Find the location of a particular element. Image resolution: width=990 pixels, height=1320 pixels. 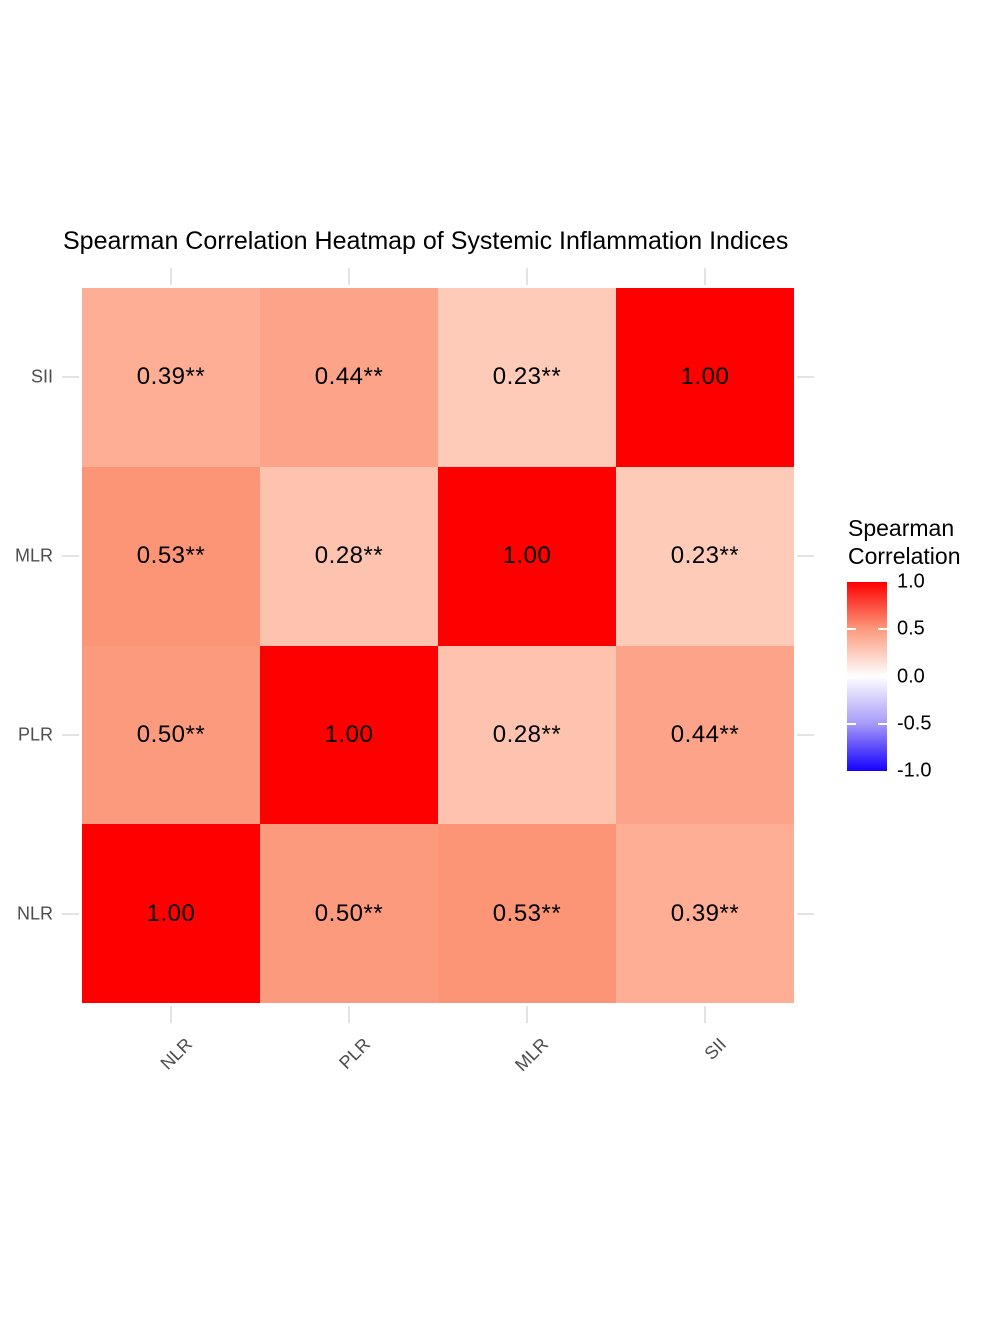

x-axis-label: SII is located at coordinates (715, 1049).